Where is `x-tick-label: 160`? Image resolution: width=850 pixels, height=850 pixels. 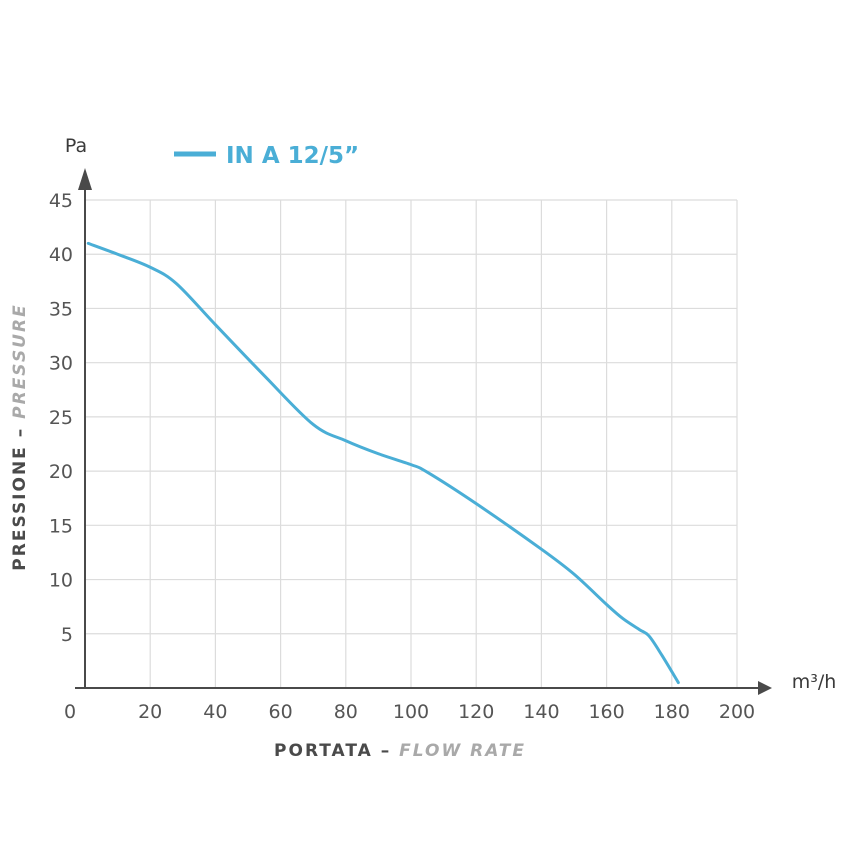
x-tick-label: 160 is located at coordinates (606, 712).